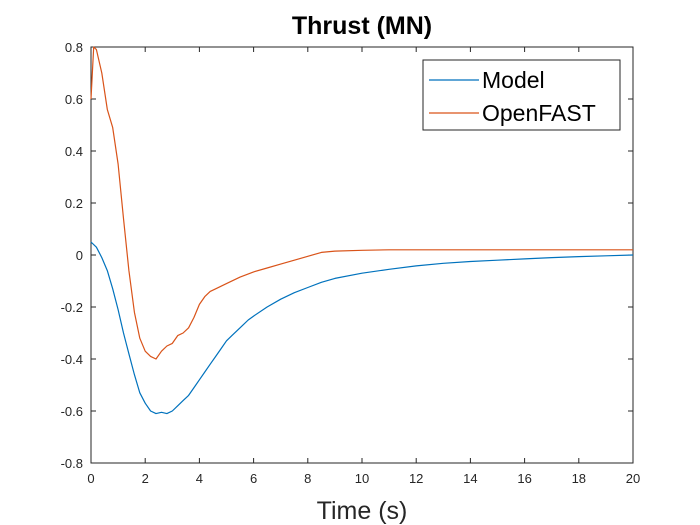 The image size is (700, 525). What do you see at coordinates (74, 151) in the screenshot?
I see `y-tick-label: 0.4` at bounding box center [74, 151].